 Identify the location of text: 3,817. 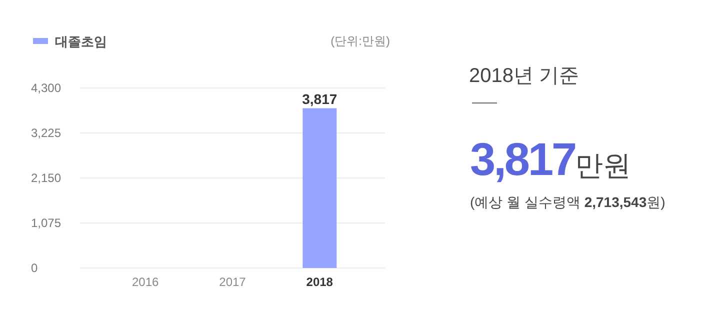
(523, 159).